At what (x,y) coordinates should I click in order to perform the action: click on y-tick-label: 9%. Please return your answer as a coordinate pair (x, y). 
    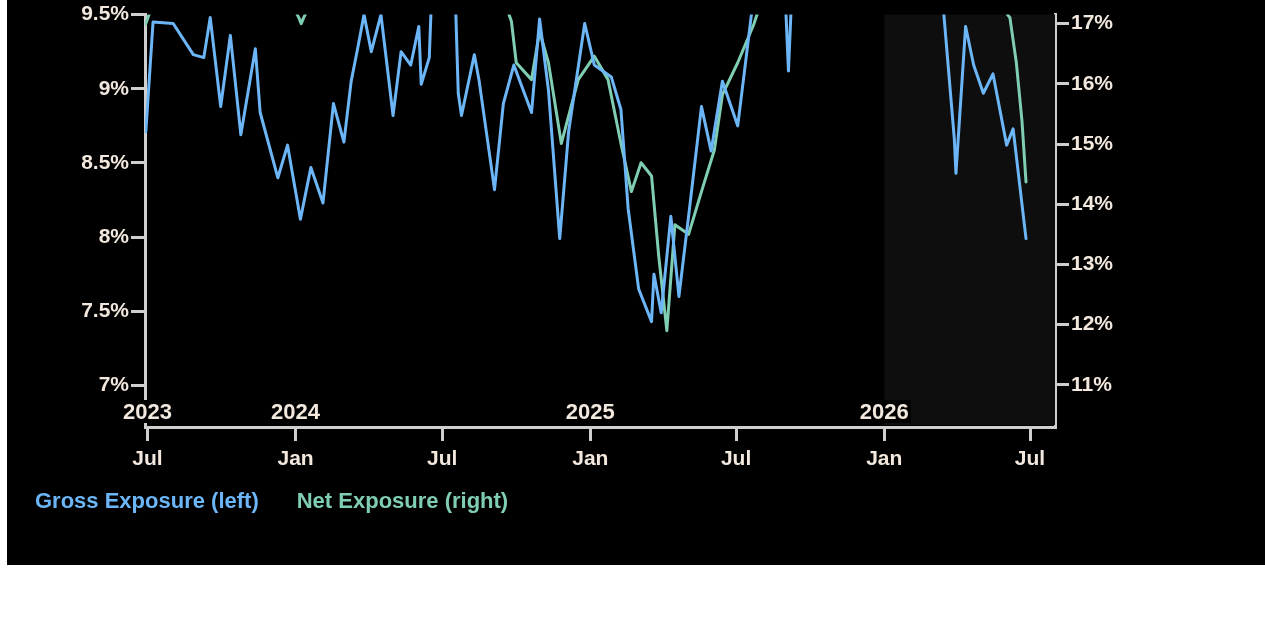
    Looking at the image, I should click on (114, 87).